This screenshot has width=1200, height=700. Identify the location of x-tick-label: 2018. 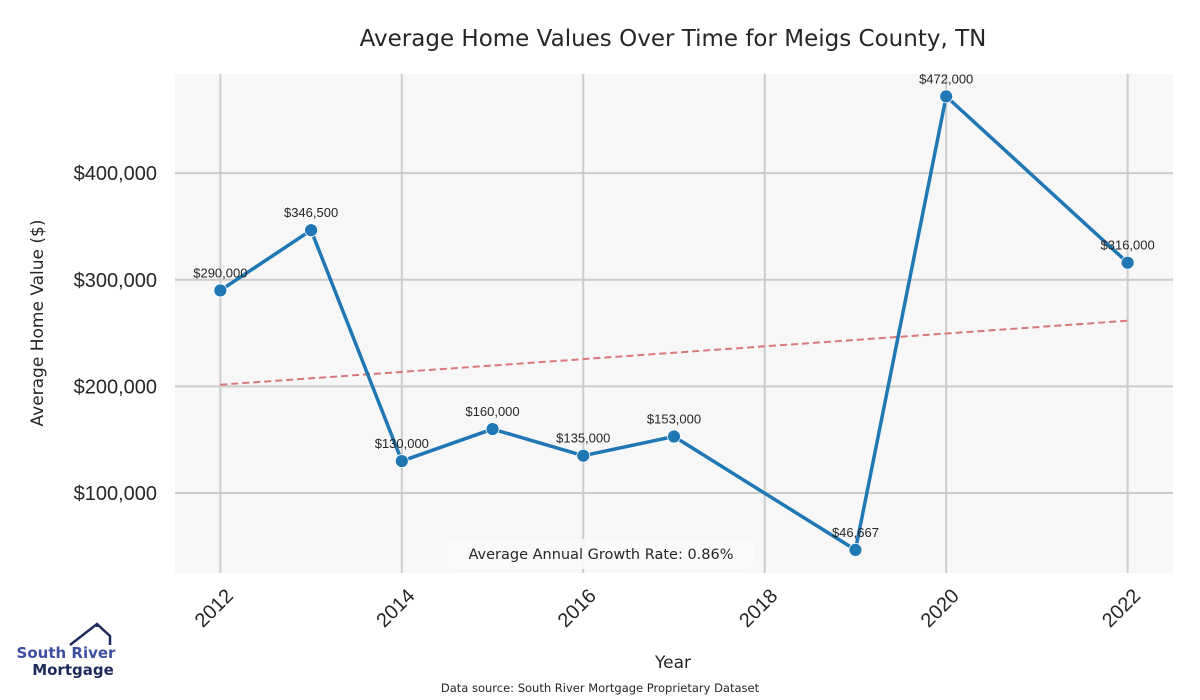
(758, 608).